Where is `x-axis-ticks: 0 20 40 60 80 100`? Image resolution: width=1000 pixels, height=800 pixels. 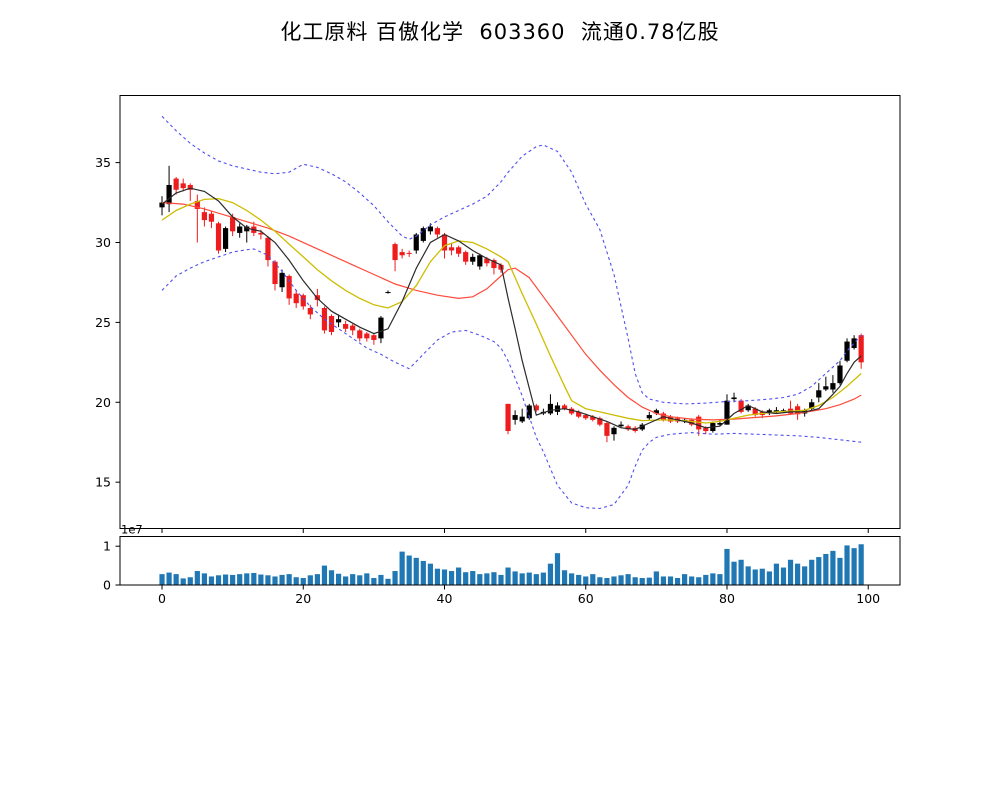
x-axis-ticks: 0 20 40 60 80 100 is located at coordinates (519, 567).